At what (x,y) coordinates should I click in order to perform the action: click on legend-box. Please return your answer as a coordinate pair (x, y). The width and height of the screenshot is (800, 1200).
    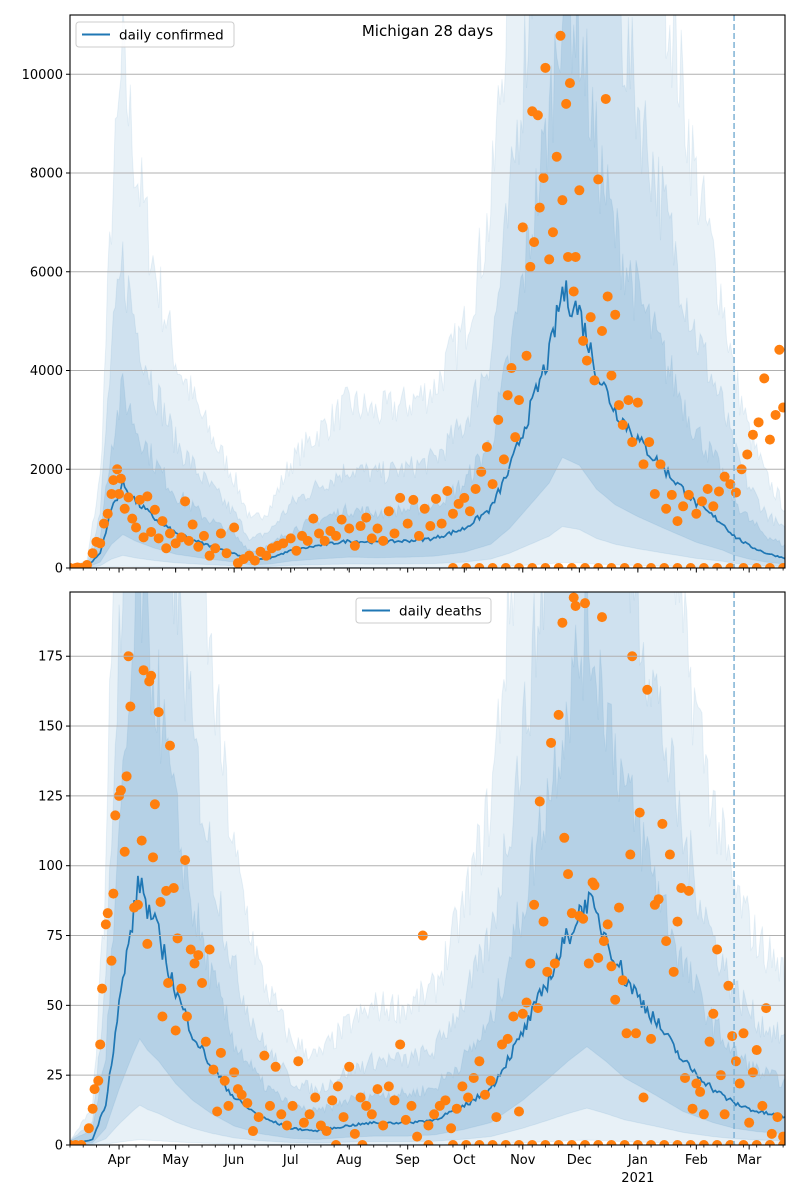
    Looking at the image, I should click on (423, 610).